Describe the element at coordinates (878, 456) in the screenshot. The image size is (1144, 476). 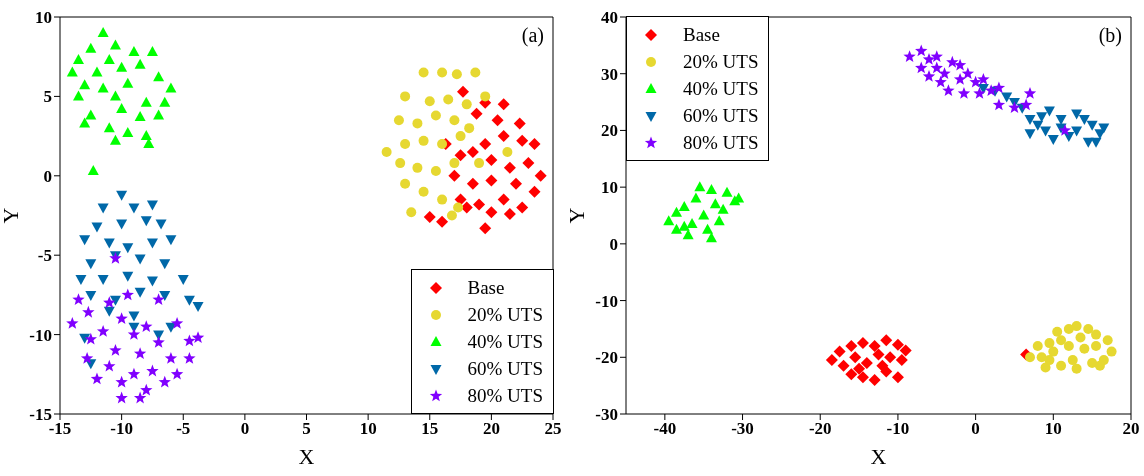
I see `x-axis-title: X` at that location.